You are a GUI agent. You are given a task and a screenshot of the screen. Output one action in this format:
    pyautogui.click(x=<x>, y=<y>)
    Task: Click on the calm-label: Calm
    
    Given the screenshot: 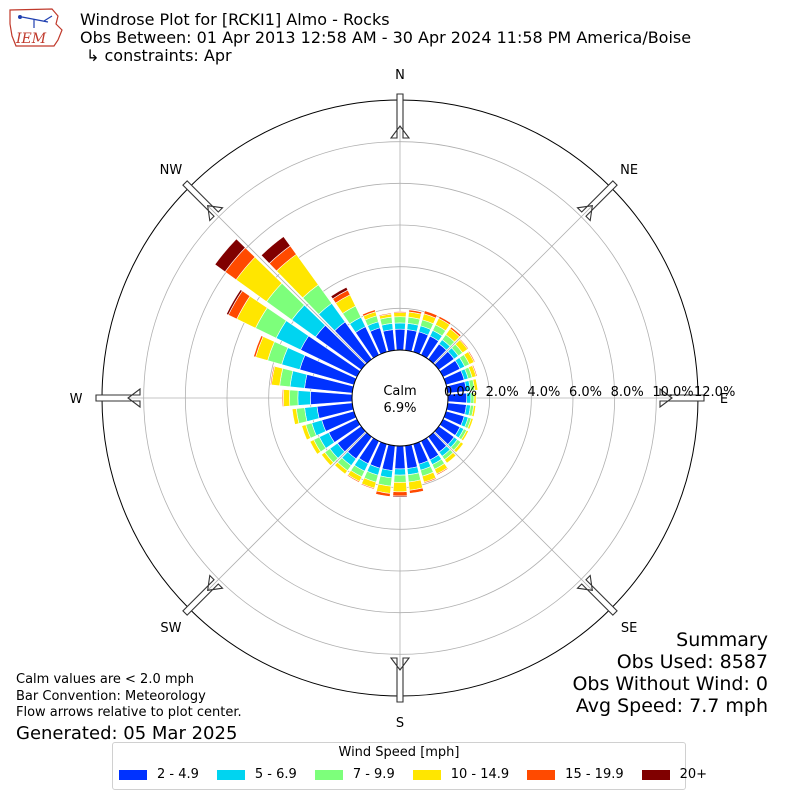 What is the action you would take?
    pyautogui.click(x=399, y=391)
    